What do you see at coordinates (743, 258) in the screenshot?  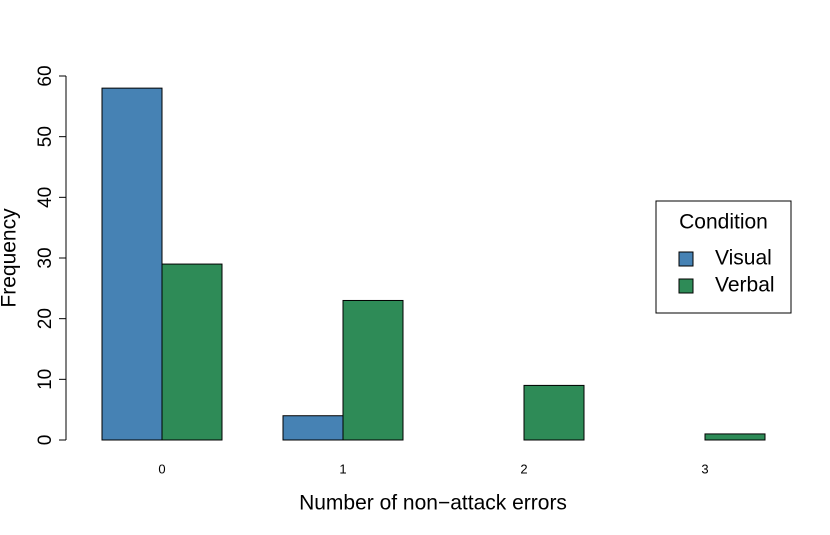 I see `legend-label: Visual` at bounding box center [743, 258].